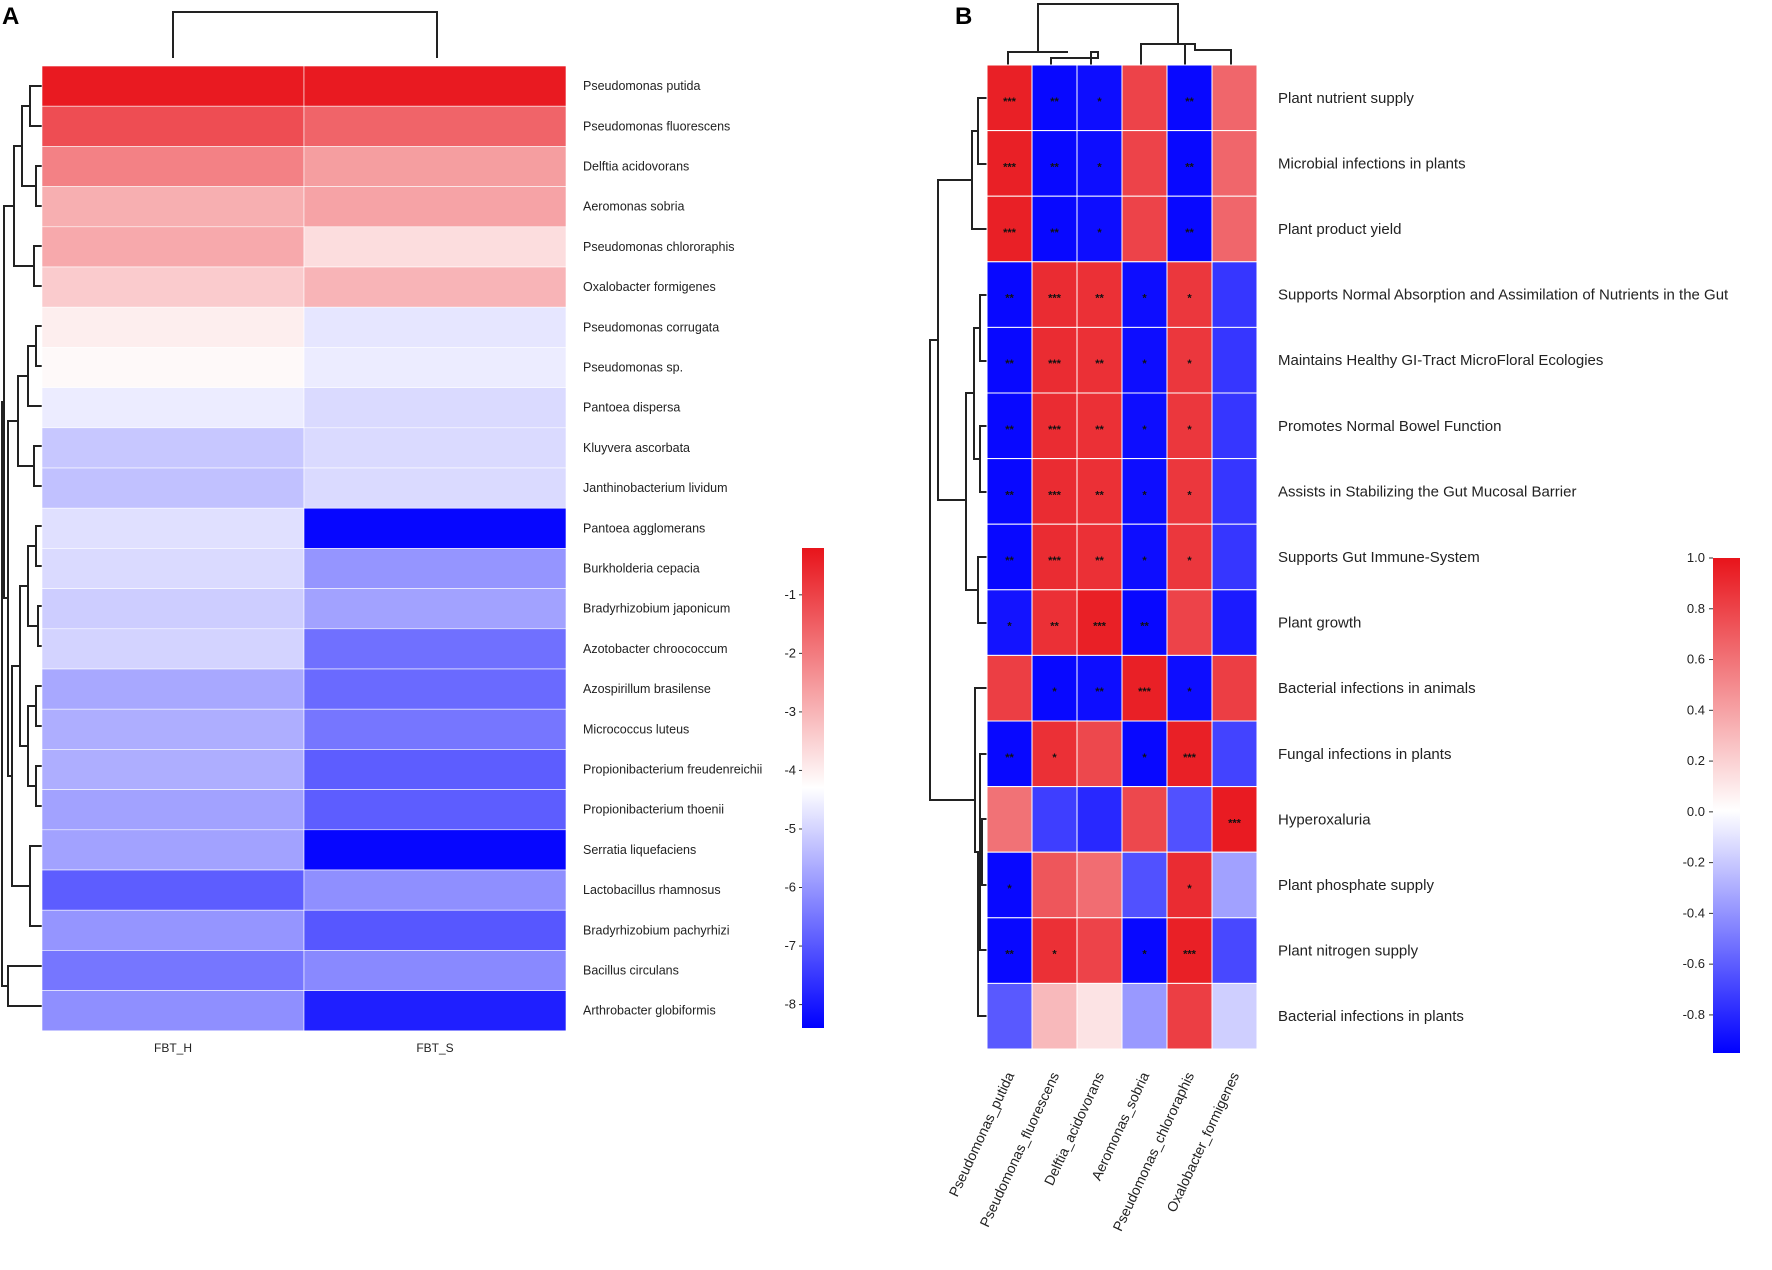 Image resolution: width=1772 pixels, height=1270 pixels. Describe the element at coordinates (652, 890) in the screenshot. I see `heatmap-a-row-label: Lactobacillus rhamnosus` at that location.